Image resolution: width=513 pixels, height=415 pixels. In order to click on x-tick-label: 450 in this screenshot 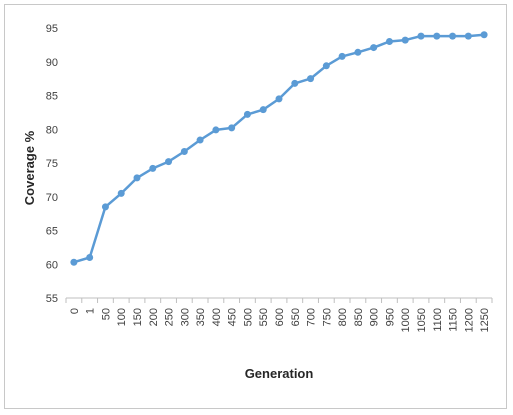, I will do `click(233, 317)`.